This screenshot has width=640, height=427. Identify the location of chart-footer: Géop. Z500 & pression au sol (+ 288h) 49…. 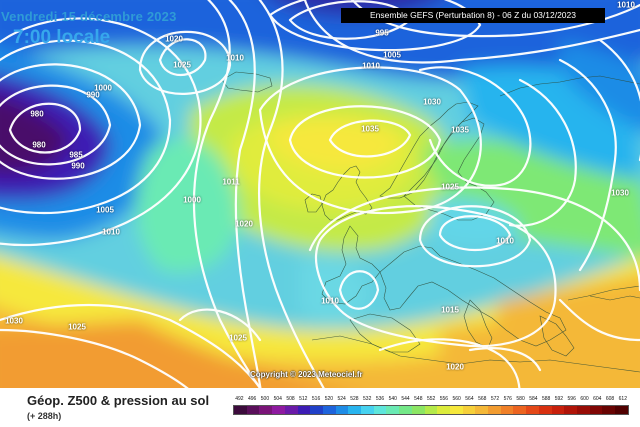
(320, 407).